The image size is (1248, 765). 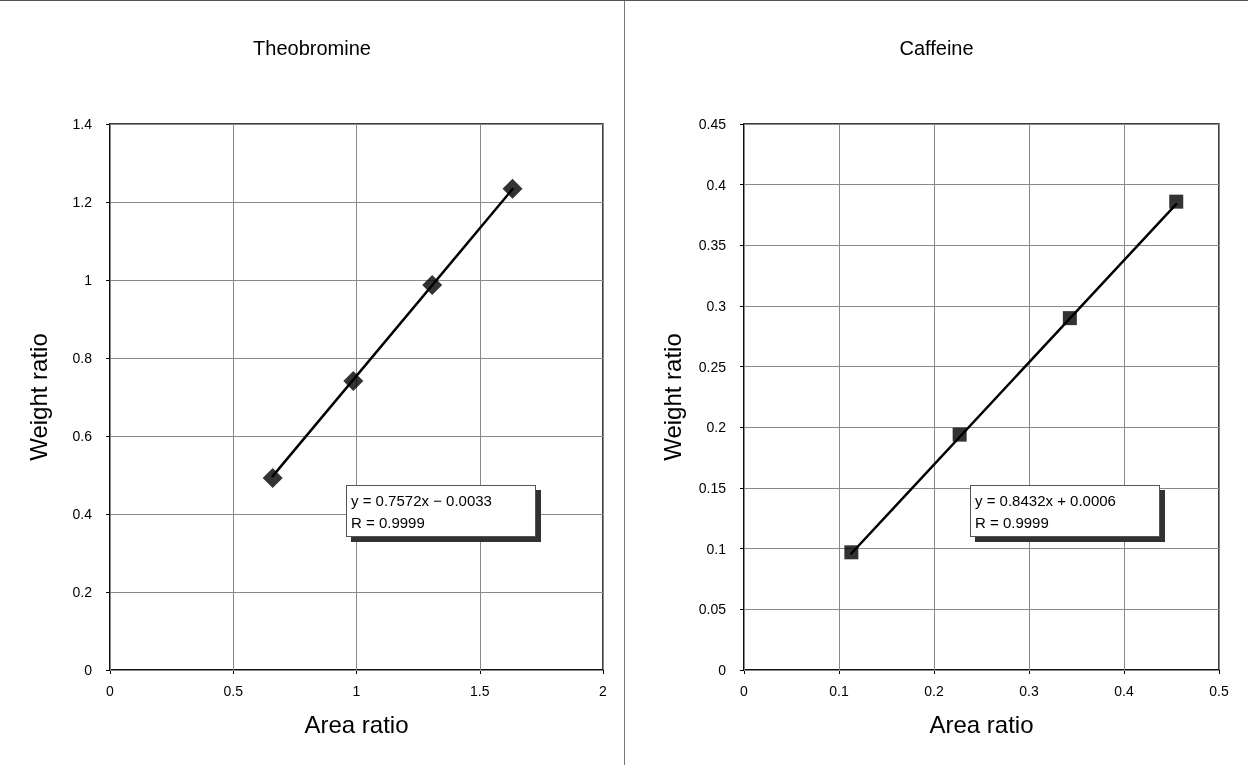 I want to click on annotation: y = 0.7572x − 0.0033 R = 0.9999, so click(x=421, y=511).